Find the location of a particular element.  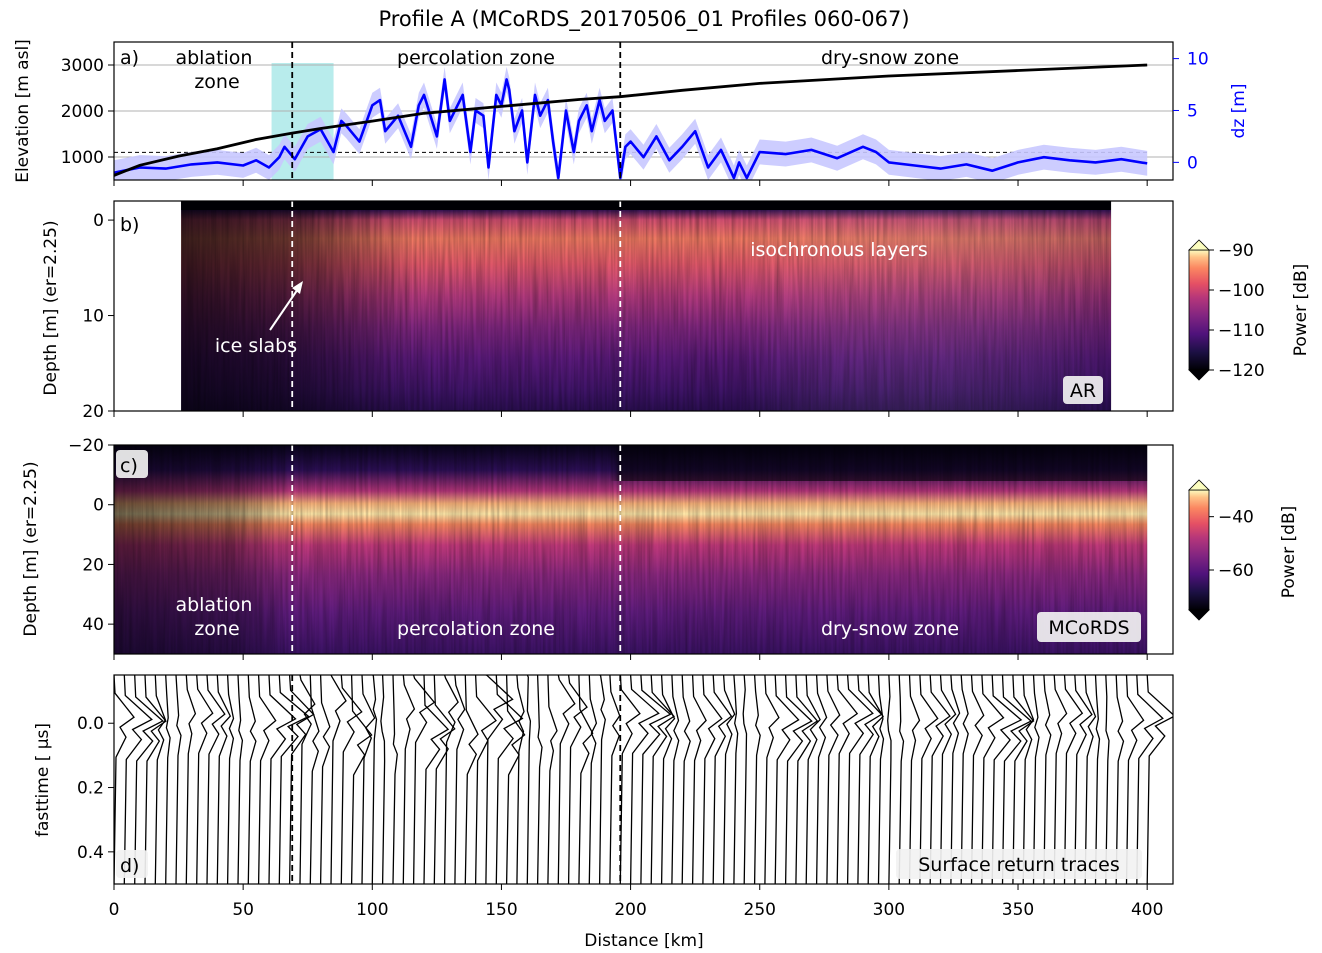

dz-series-line is located at coordinates (631, 129).